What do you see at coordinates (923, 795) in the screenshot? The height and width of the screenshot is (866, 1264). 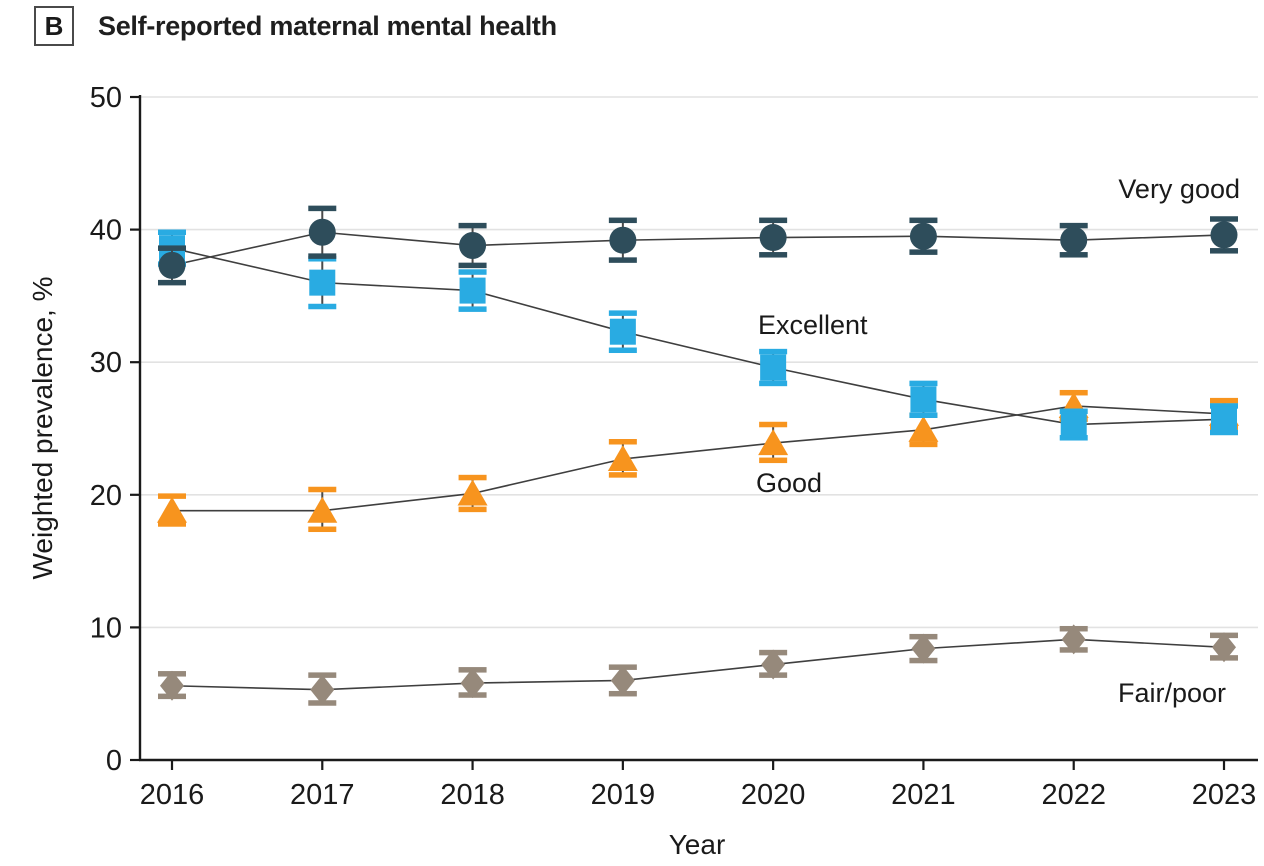 I see `x-tick-label: 2021` at bounding box center [923, 795].